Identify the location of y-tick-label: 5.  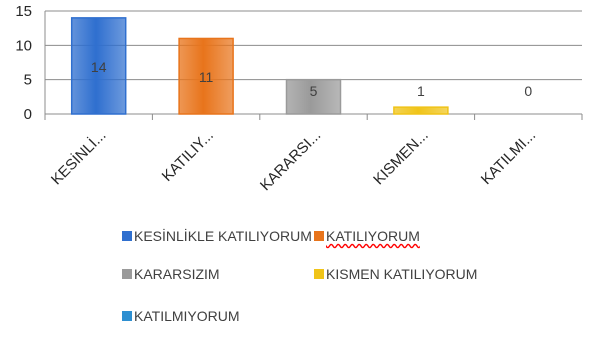
(28, 80).